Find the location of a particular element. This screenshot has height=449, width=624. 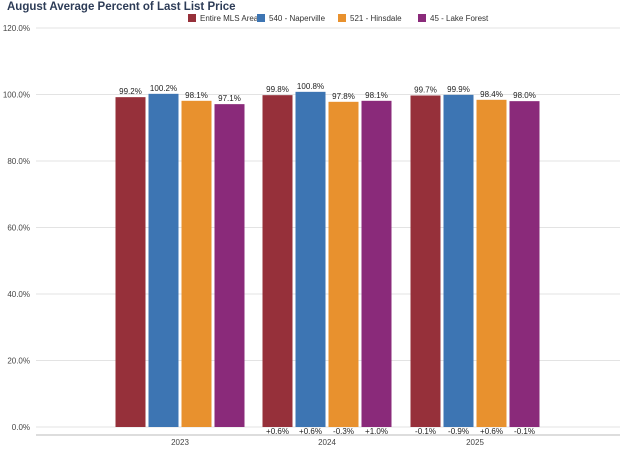

y-tick-label: 20.0% is located at coordinates (18, 361).